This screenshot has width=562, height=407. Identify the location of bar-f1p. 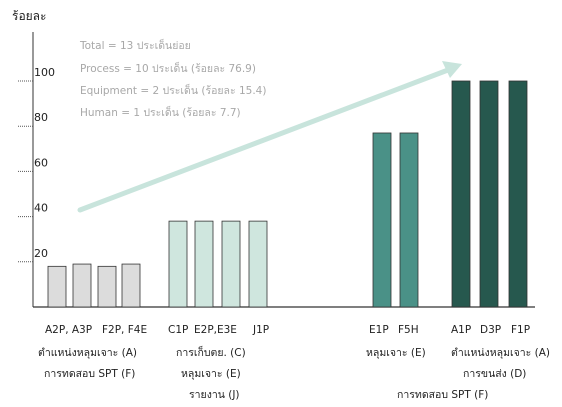
(518, 194).